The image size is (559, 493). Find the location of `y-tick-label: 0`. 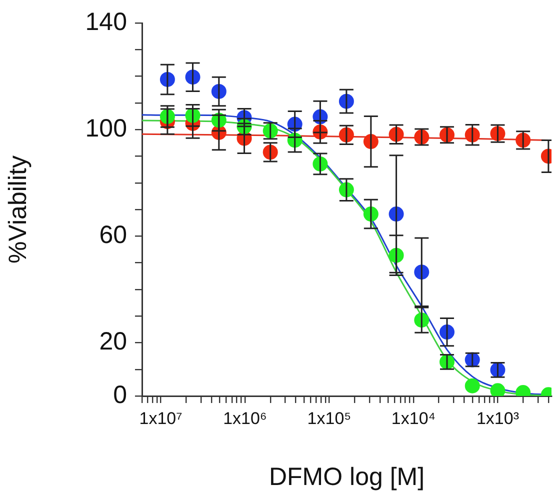

y-tick-label: 0 is located at coordinates (120, 394).